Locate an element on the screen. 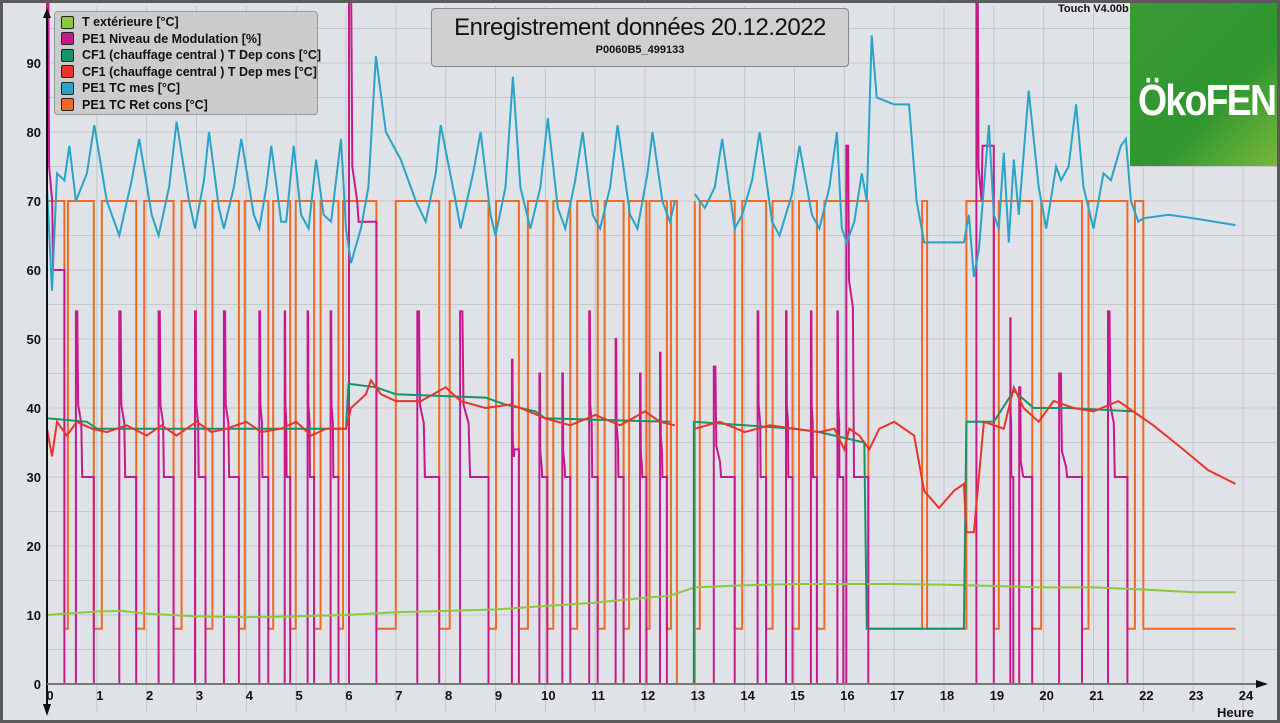 The image size is (1280, 723). x-tick-label: 1 is located at coordinates (99, 695).